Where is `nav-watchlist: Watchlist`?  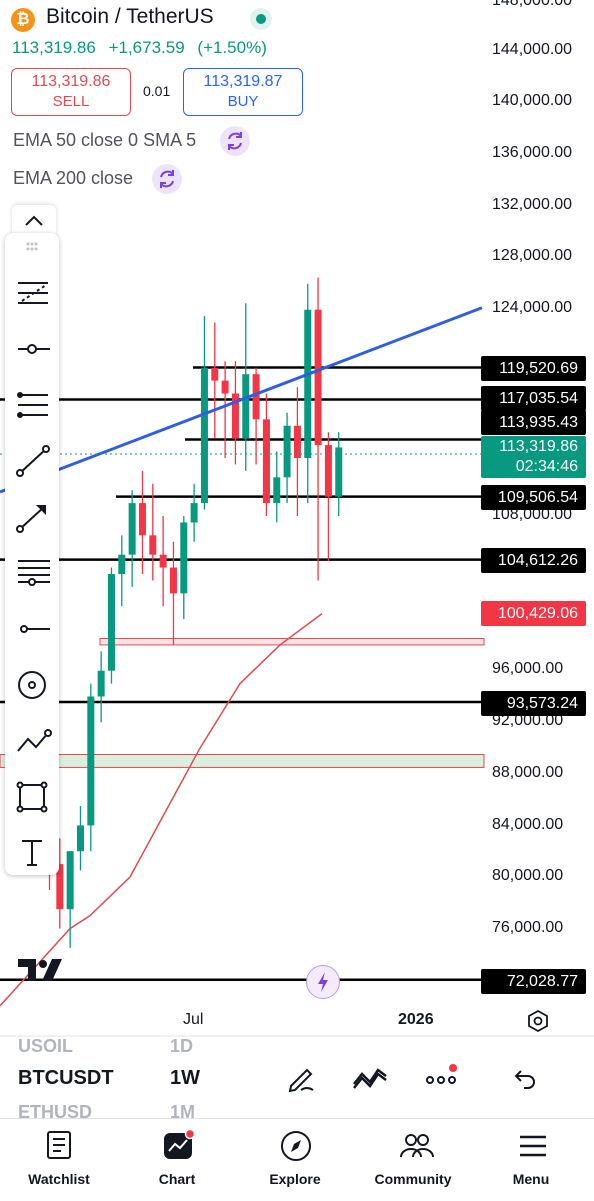 nav-watchlist: Watchlist is located at coordinates (59, 1160).